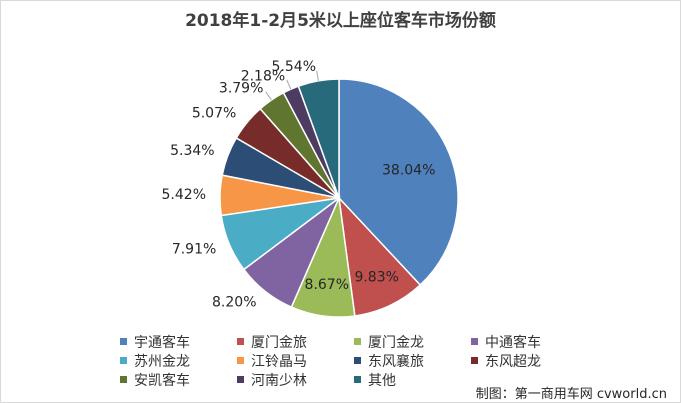  Describe the element at coordinates (513, 342) in the screenshot. I see `legend-label-3: 中通客车` at that location.